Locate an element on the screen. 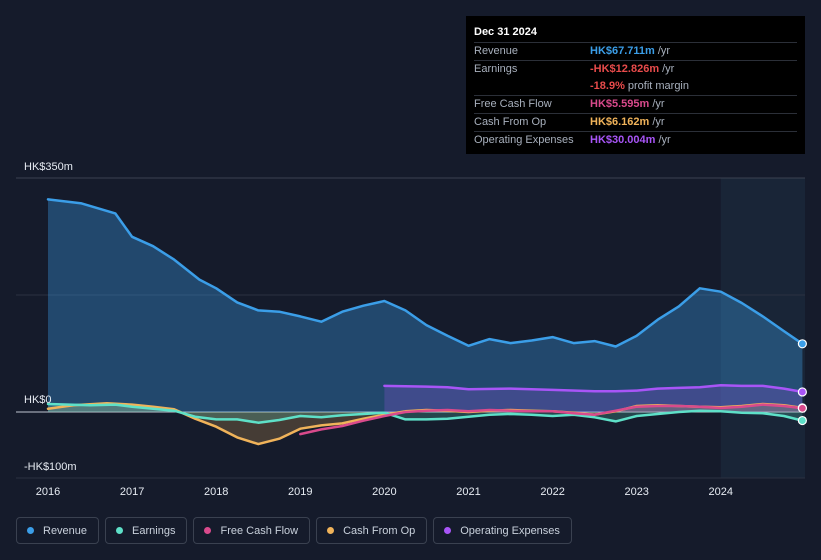 The height and width of the screenshot is (560, 821). tooltip-row-cash-from-op: Cash From Op HK$6.162m /yr is located at coordinates (635, 123).